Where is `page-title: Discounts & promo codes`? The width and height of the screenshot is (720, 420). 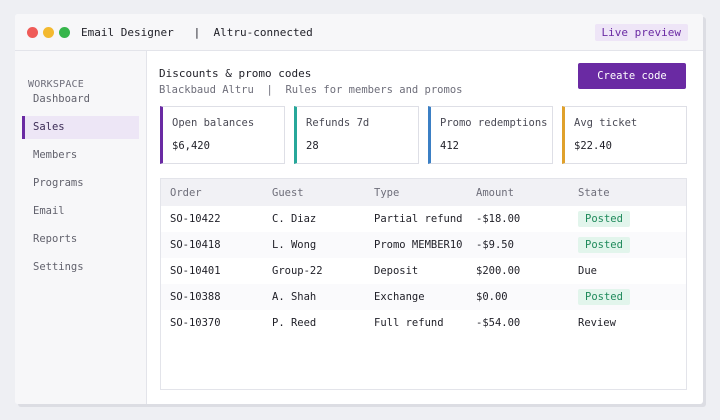
page-title: Discounts & promo codes is located at coordinates (235, 73).